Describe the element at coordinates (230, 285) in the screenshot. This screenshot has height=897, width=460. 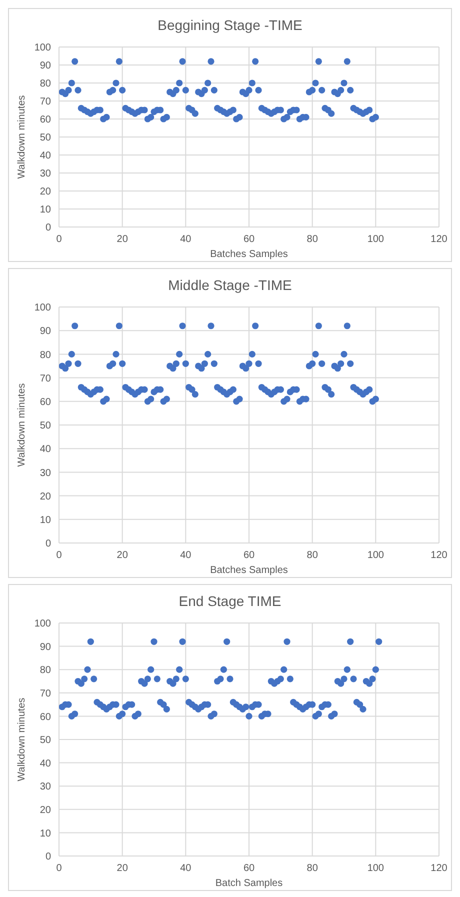
I see `chart-title: Middle Stage -TIME` at that location.